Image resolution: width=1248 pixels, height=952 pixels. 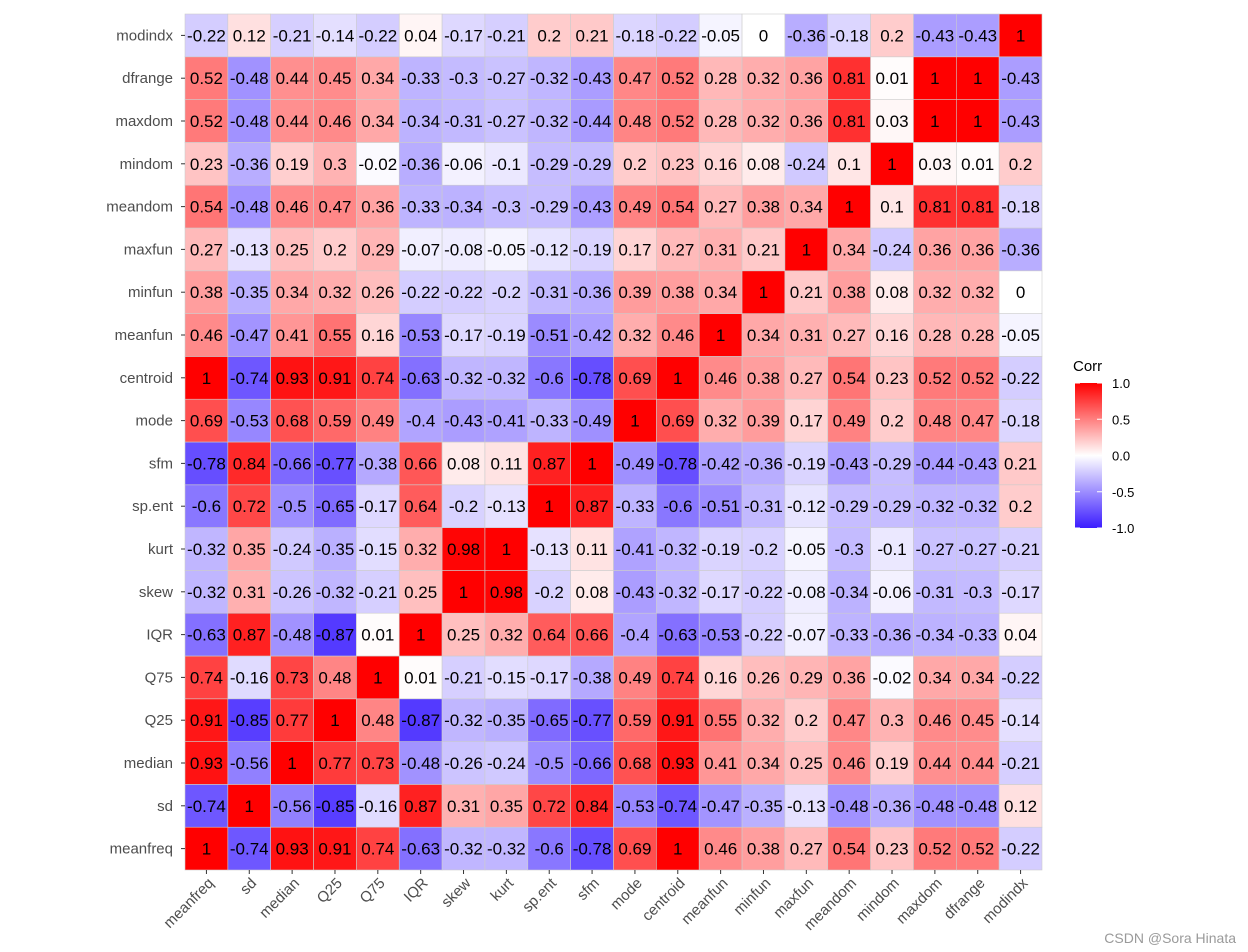 I want to click on x-tick-label: sd, so click(x=248, y=886).